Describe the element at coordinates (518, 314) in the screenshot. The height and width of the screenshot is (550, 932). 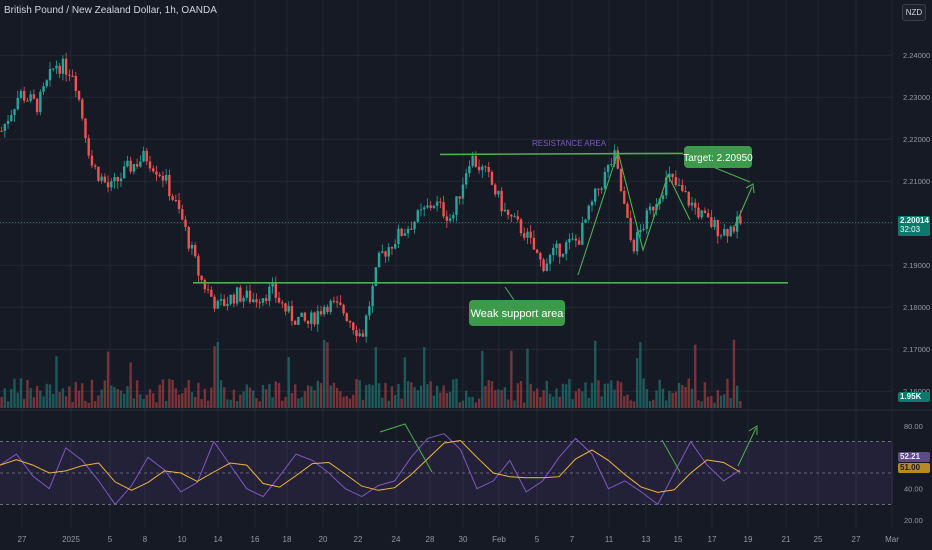
I see `support-label: Weak support area` at that location.